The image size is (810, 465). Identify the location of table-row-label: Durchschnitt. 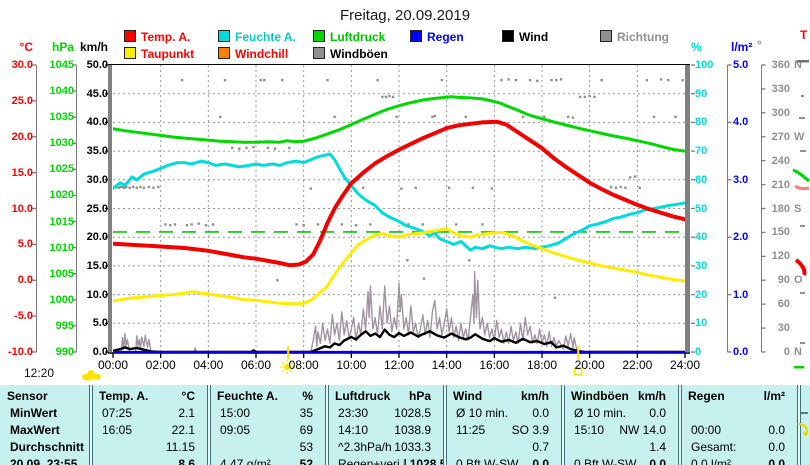
(44, 446).